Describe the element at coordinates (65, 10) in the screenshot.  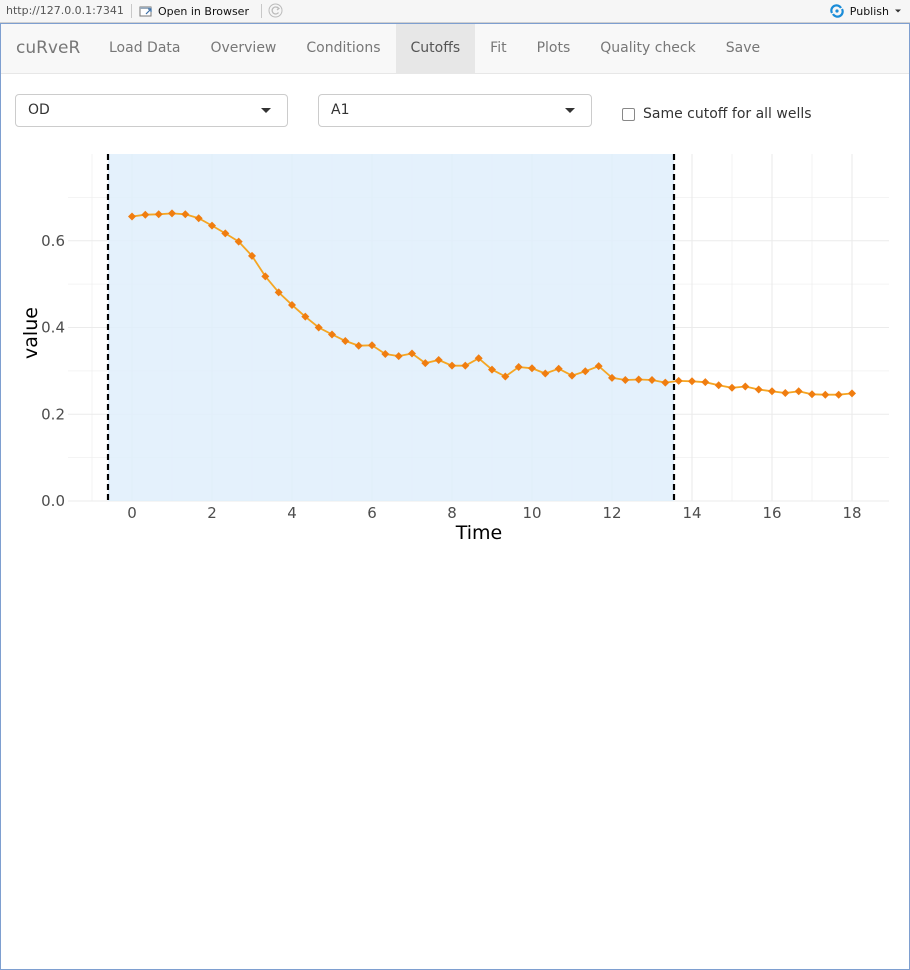
I see `url-text: http://127.0.0.1:7341` at that location.